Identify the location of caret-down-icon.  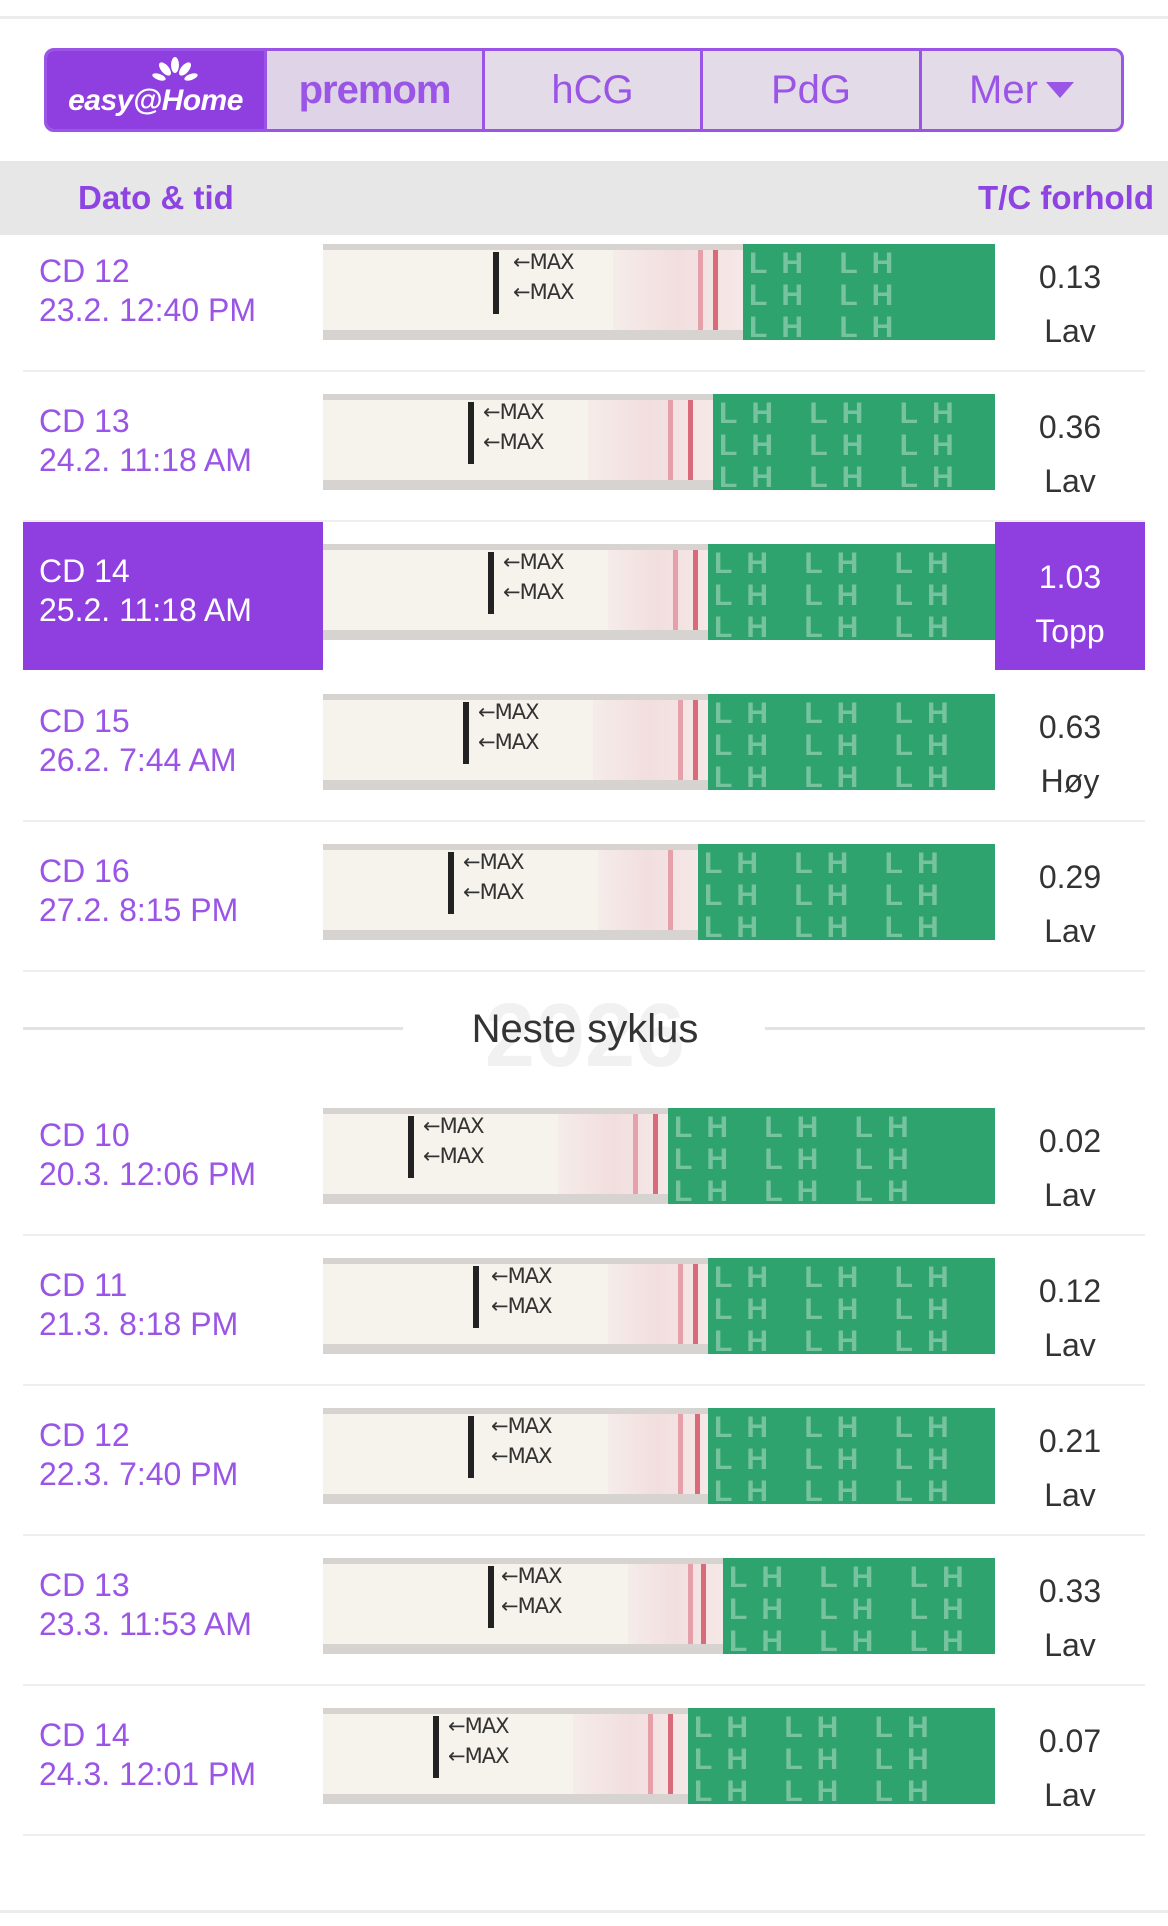
(1059, 90).